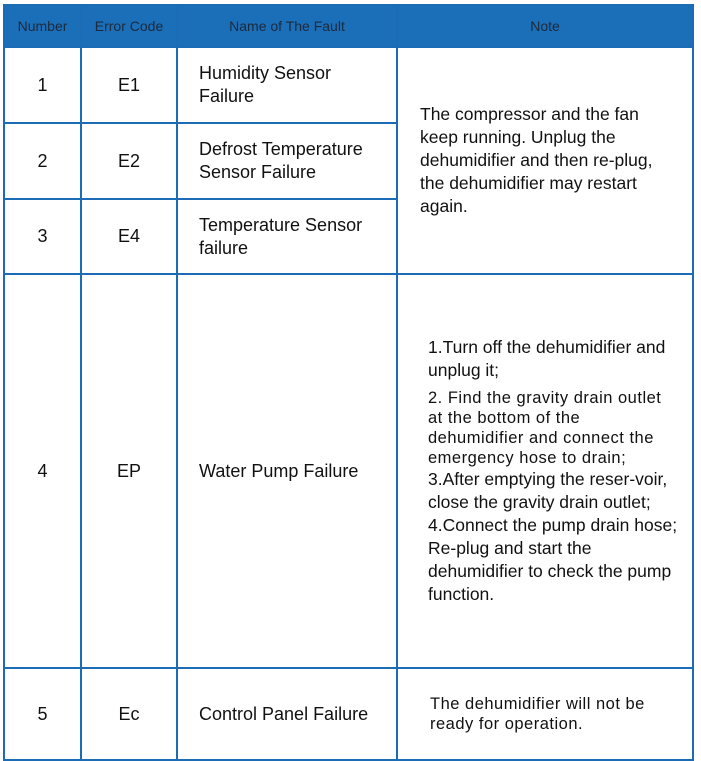  I want to click on row-number: 5, so click(42, 714).